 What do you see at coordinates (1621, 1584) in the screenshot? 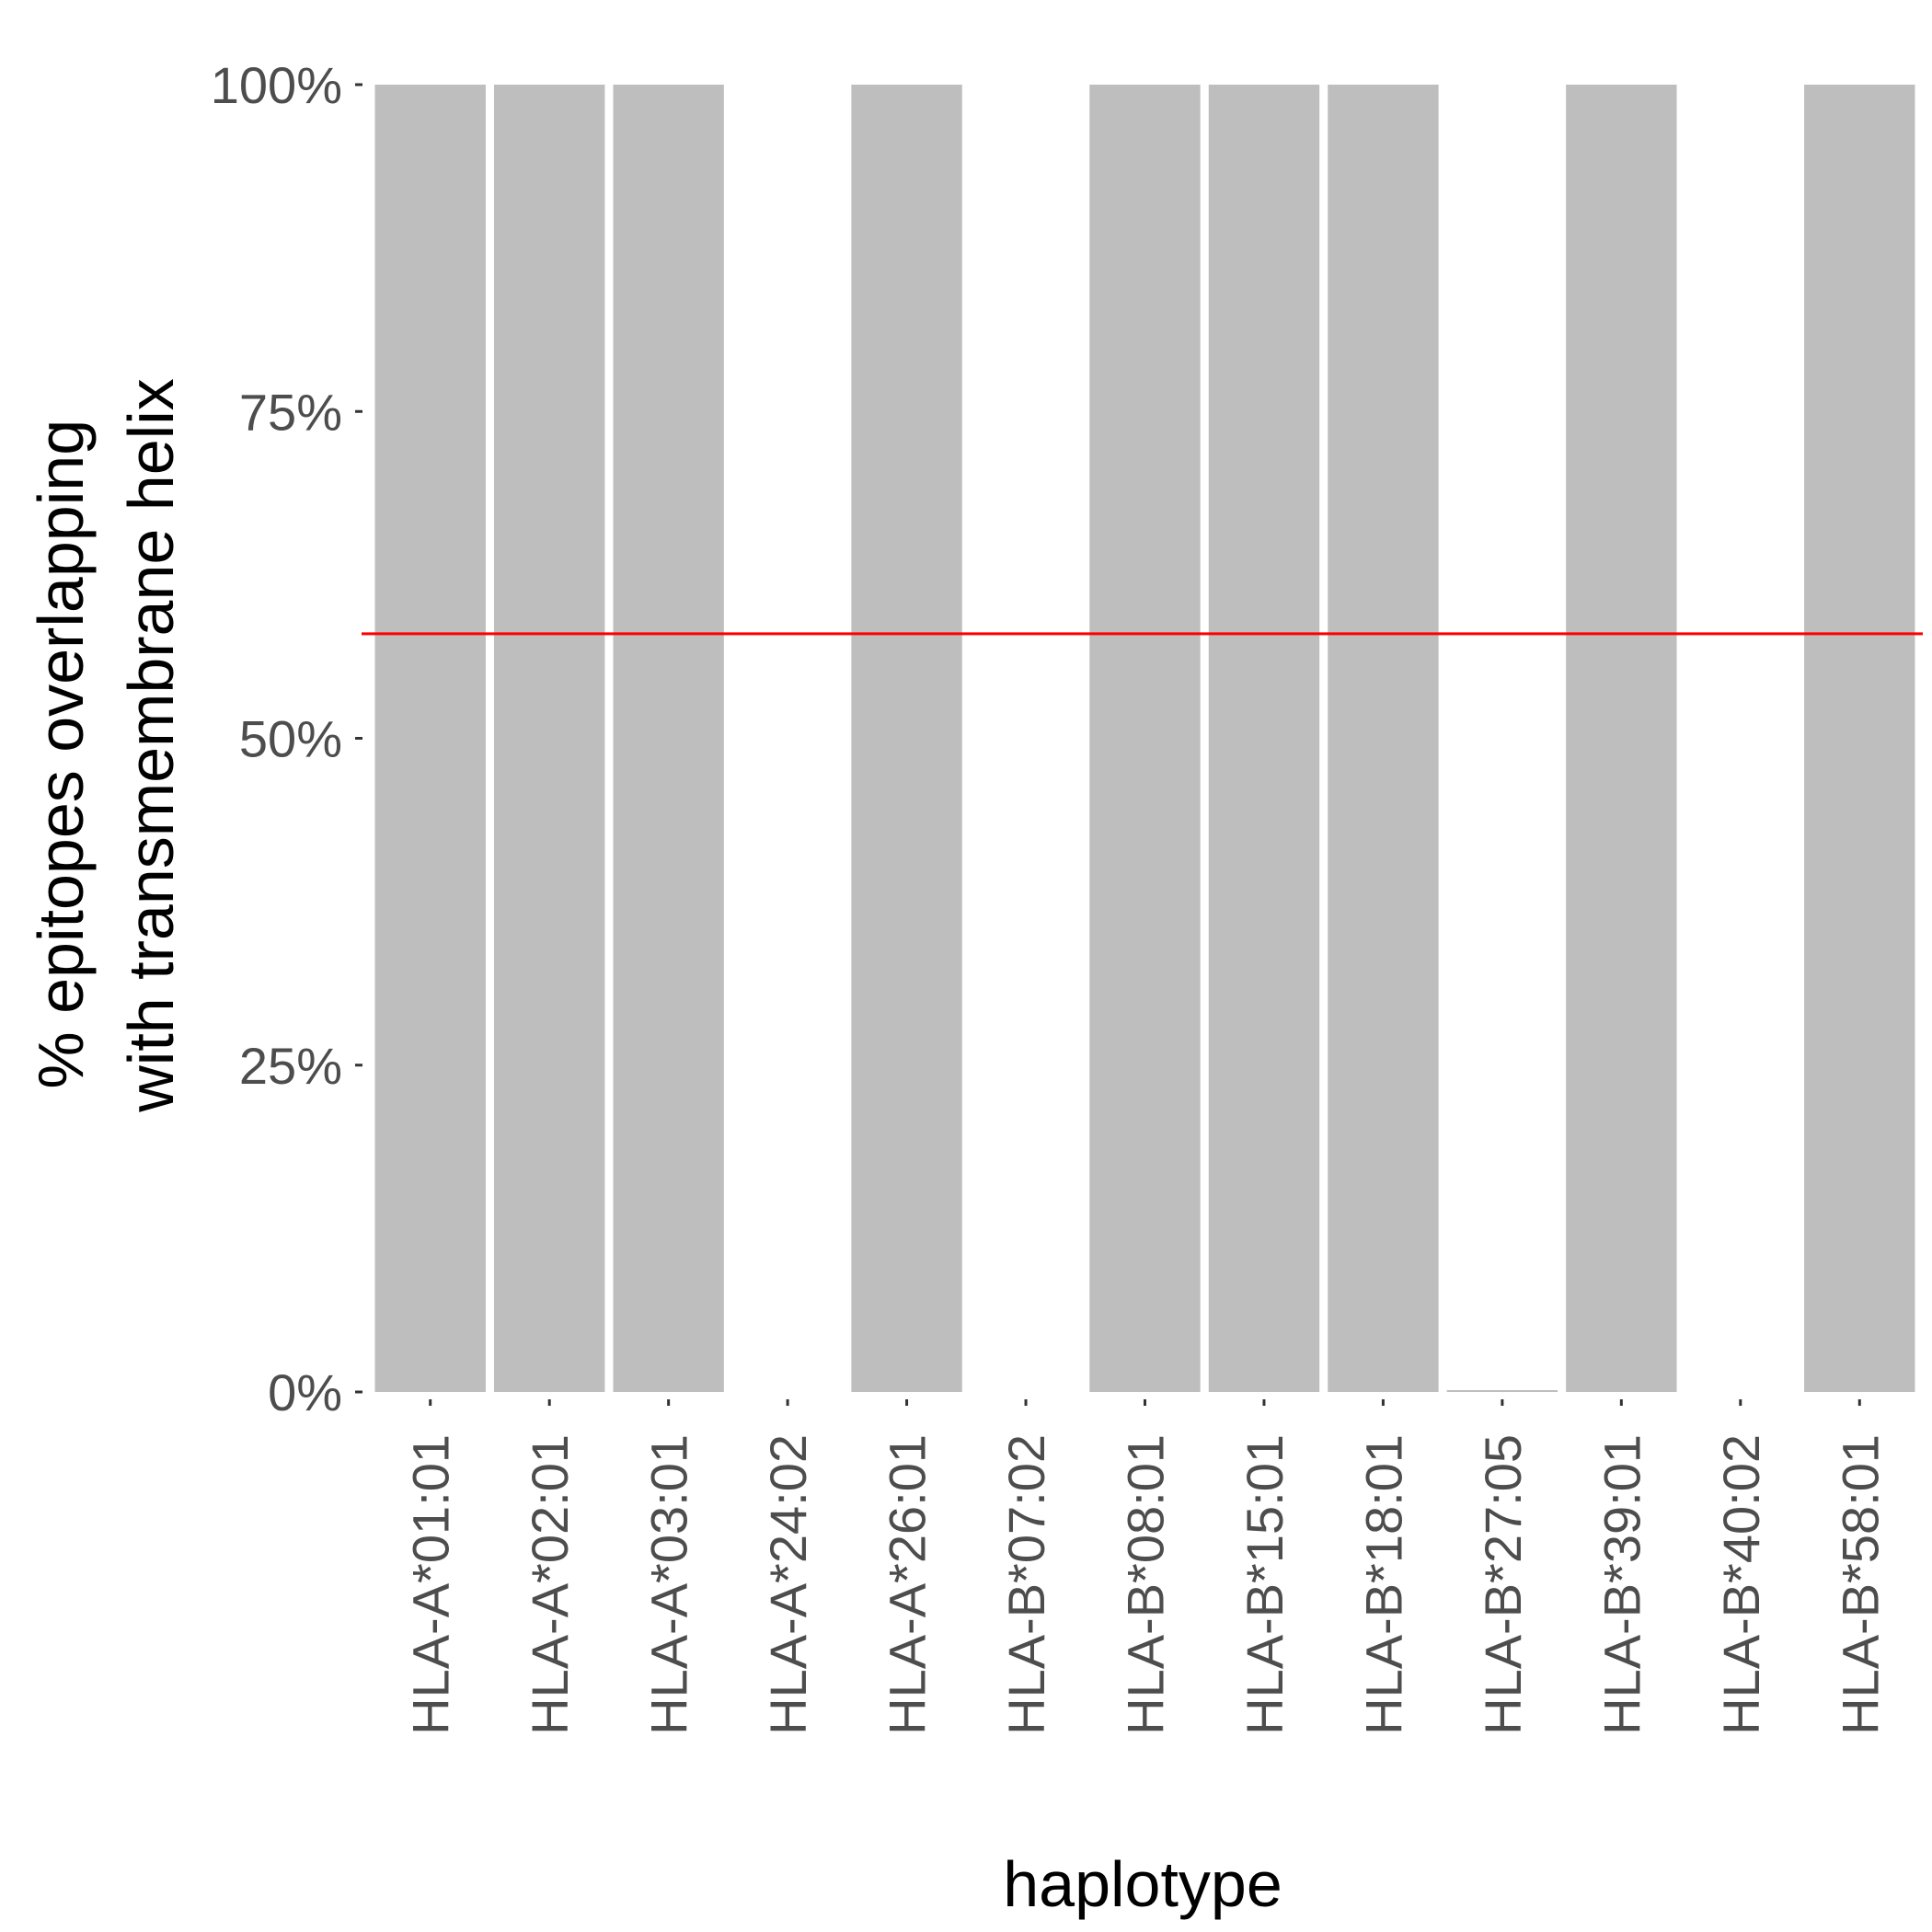
I see `x-tick-label: HLA-B*39:01` at bounding box center [1621, 1584].